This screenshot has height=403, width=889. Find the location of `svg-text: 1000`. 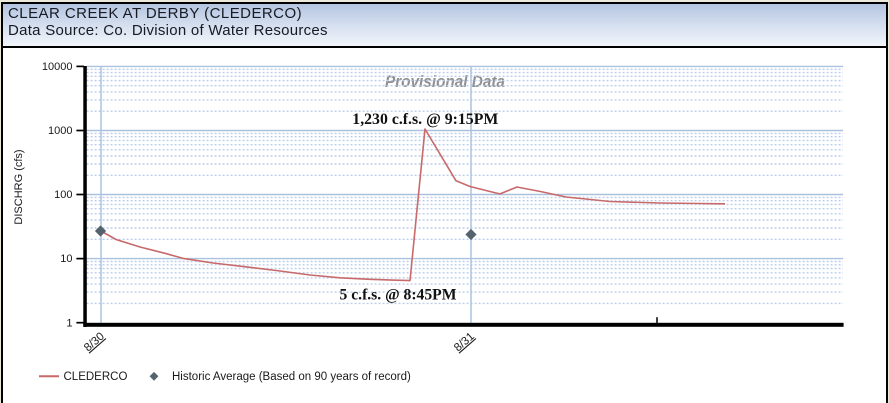

svg-text: 1000 is located at coordinates (60, 131).